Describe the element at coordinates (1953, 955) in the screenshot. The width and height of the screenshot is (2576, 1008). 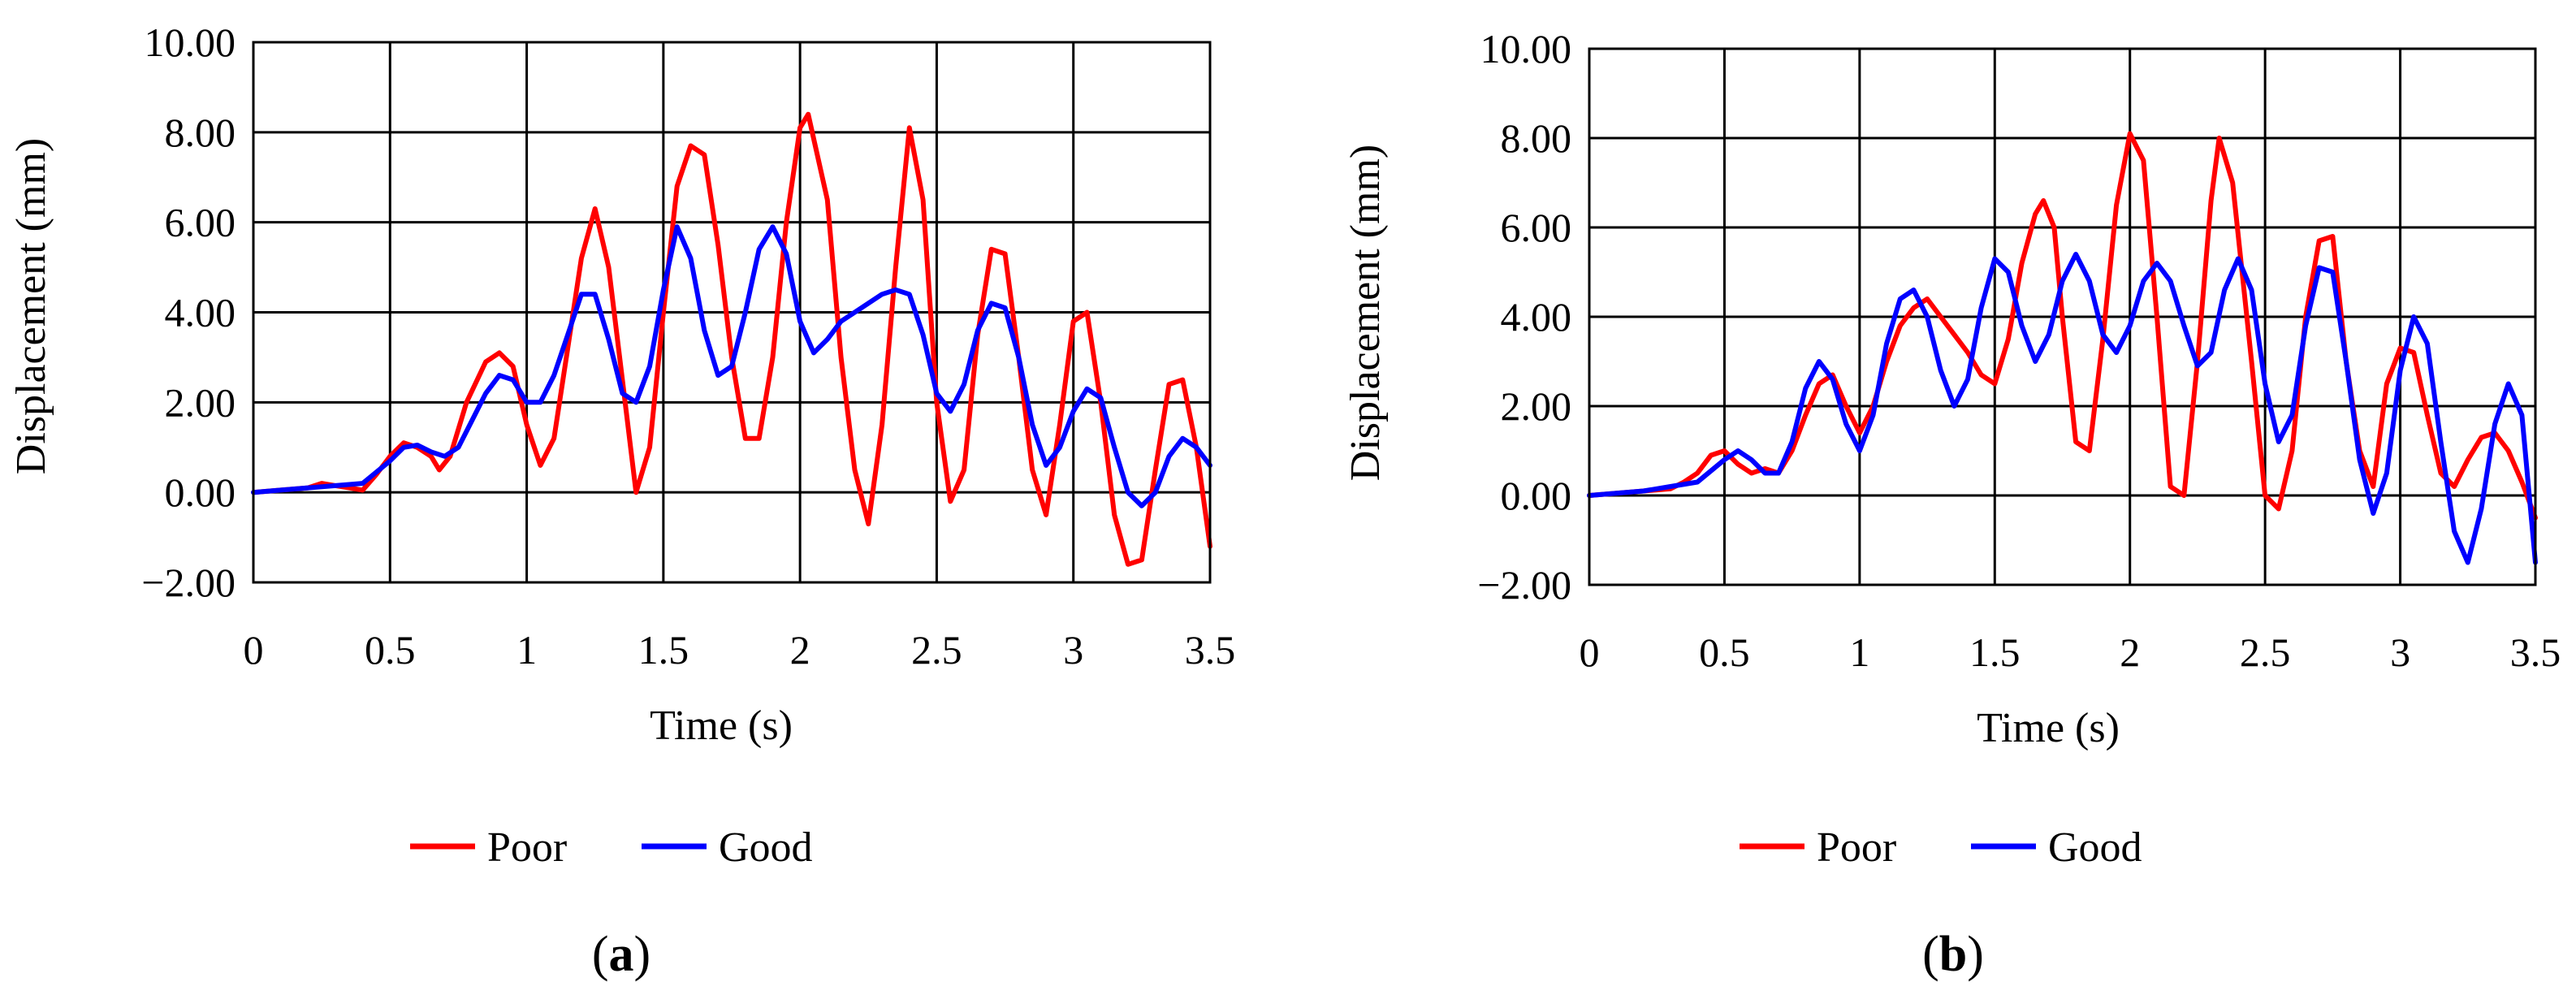
I see `panel-caption: (b)` at that location.